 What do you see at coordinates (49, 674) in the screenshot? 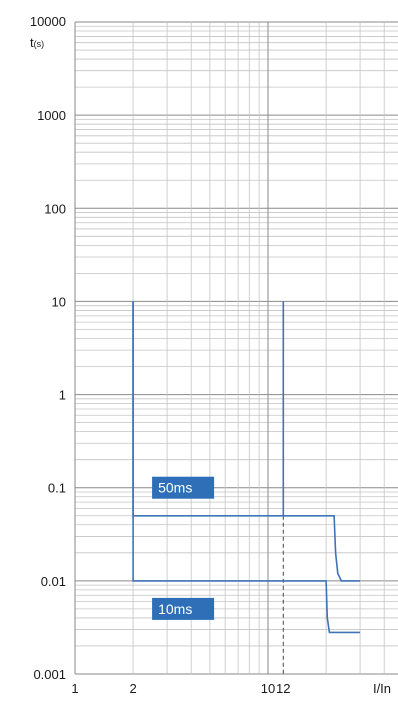
I see `y-tick-label: 0.001` at bounding box center [49, 674].